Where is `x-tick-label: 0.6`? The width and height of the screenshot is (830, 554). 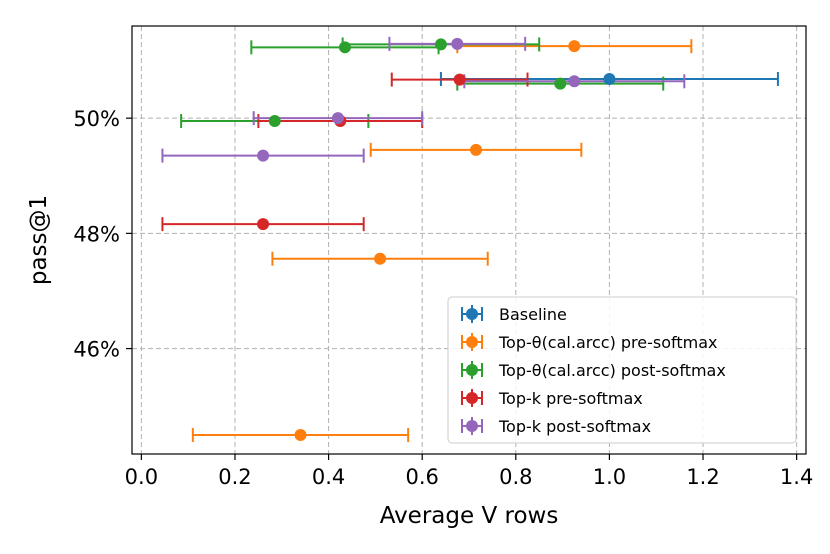 x-tick-label: 0.6 is located at coordinates (421, 477).